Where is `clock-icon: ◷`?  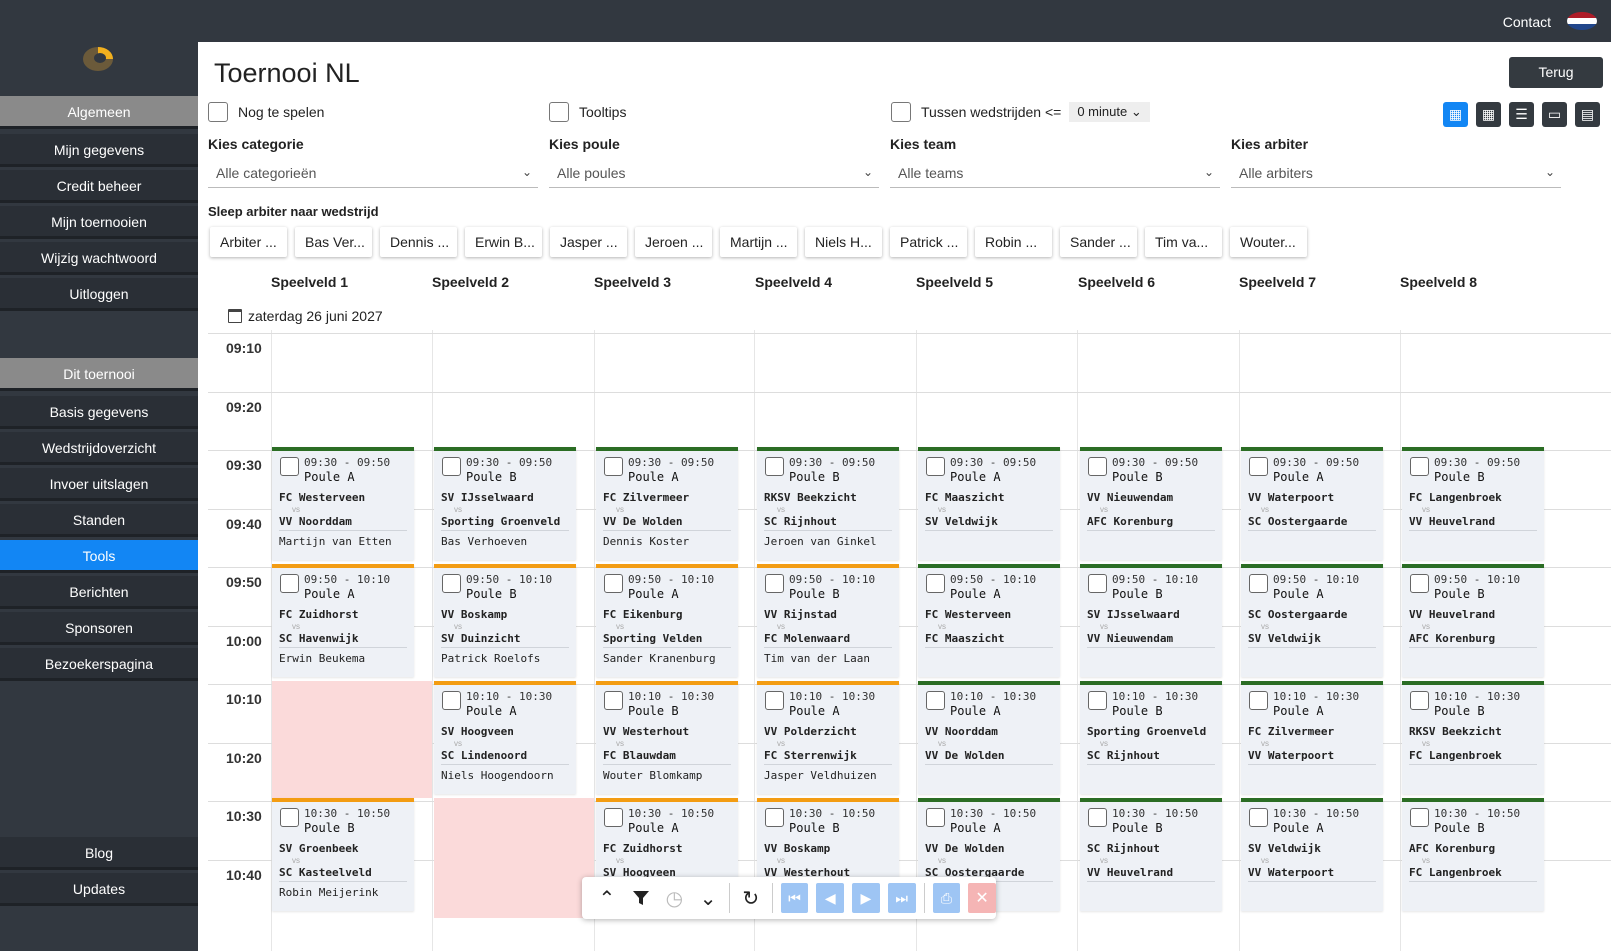
clock-icon: ◷ is located at coordinates (674, 898).